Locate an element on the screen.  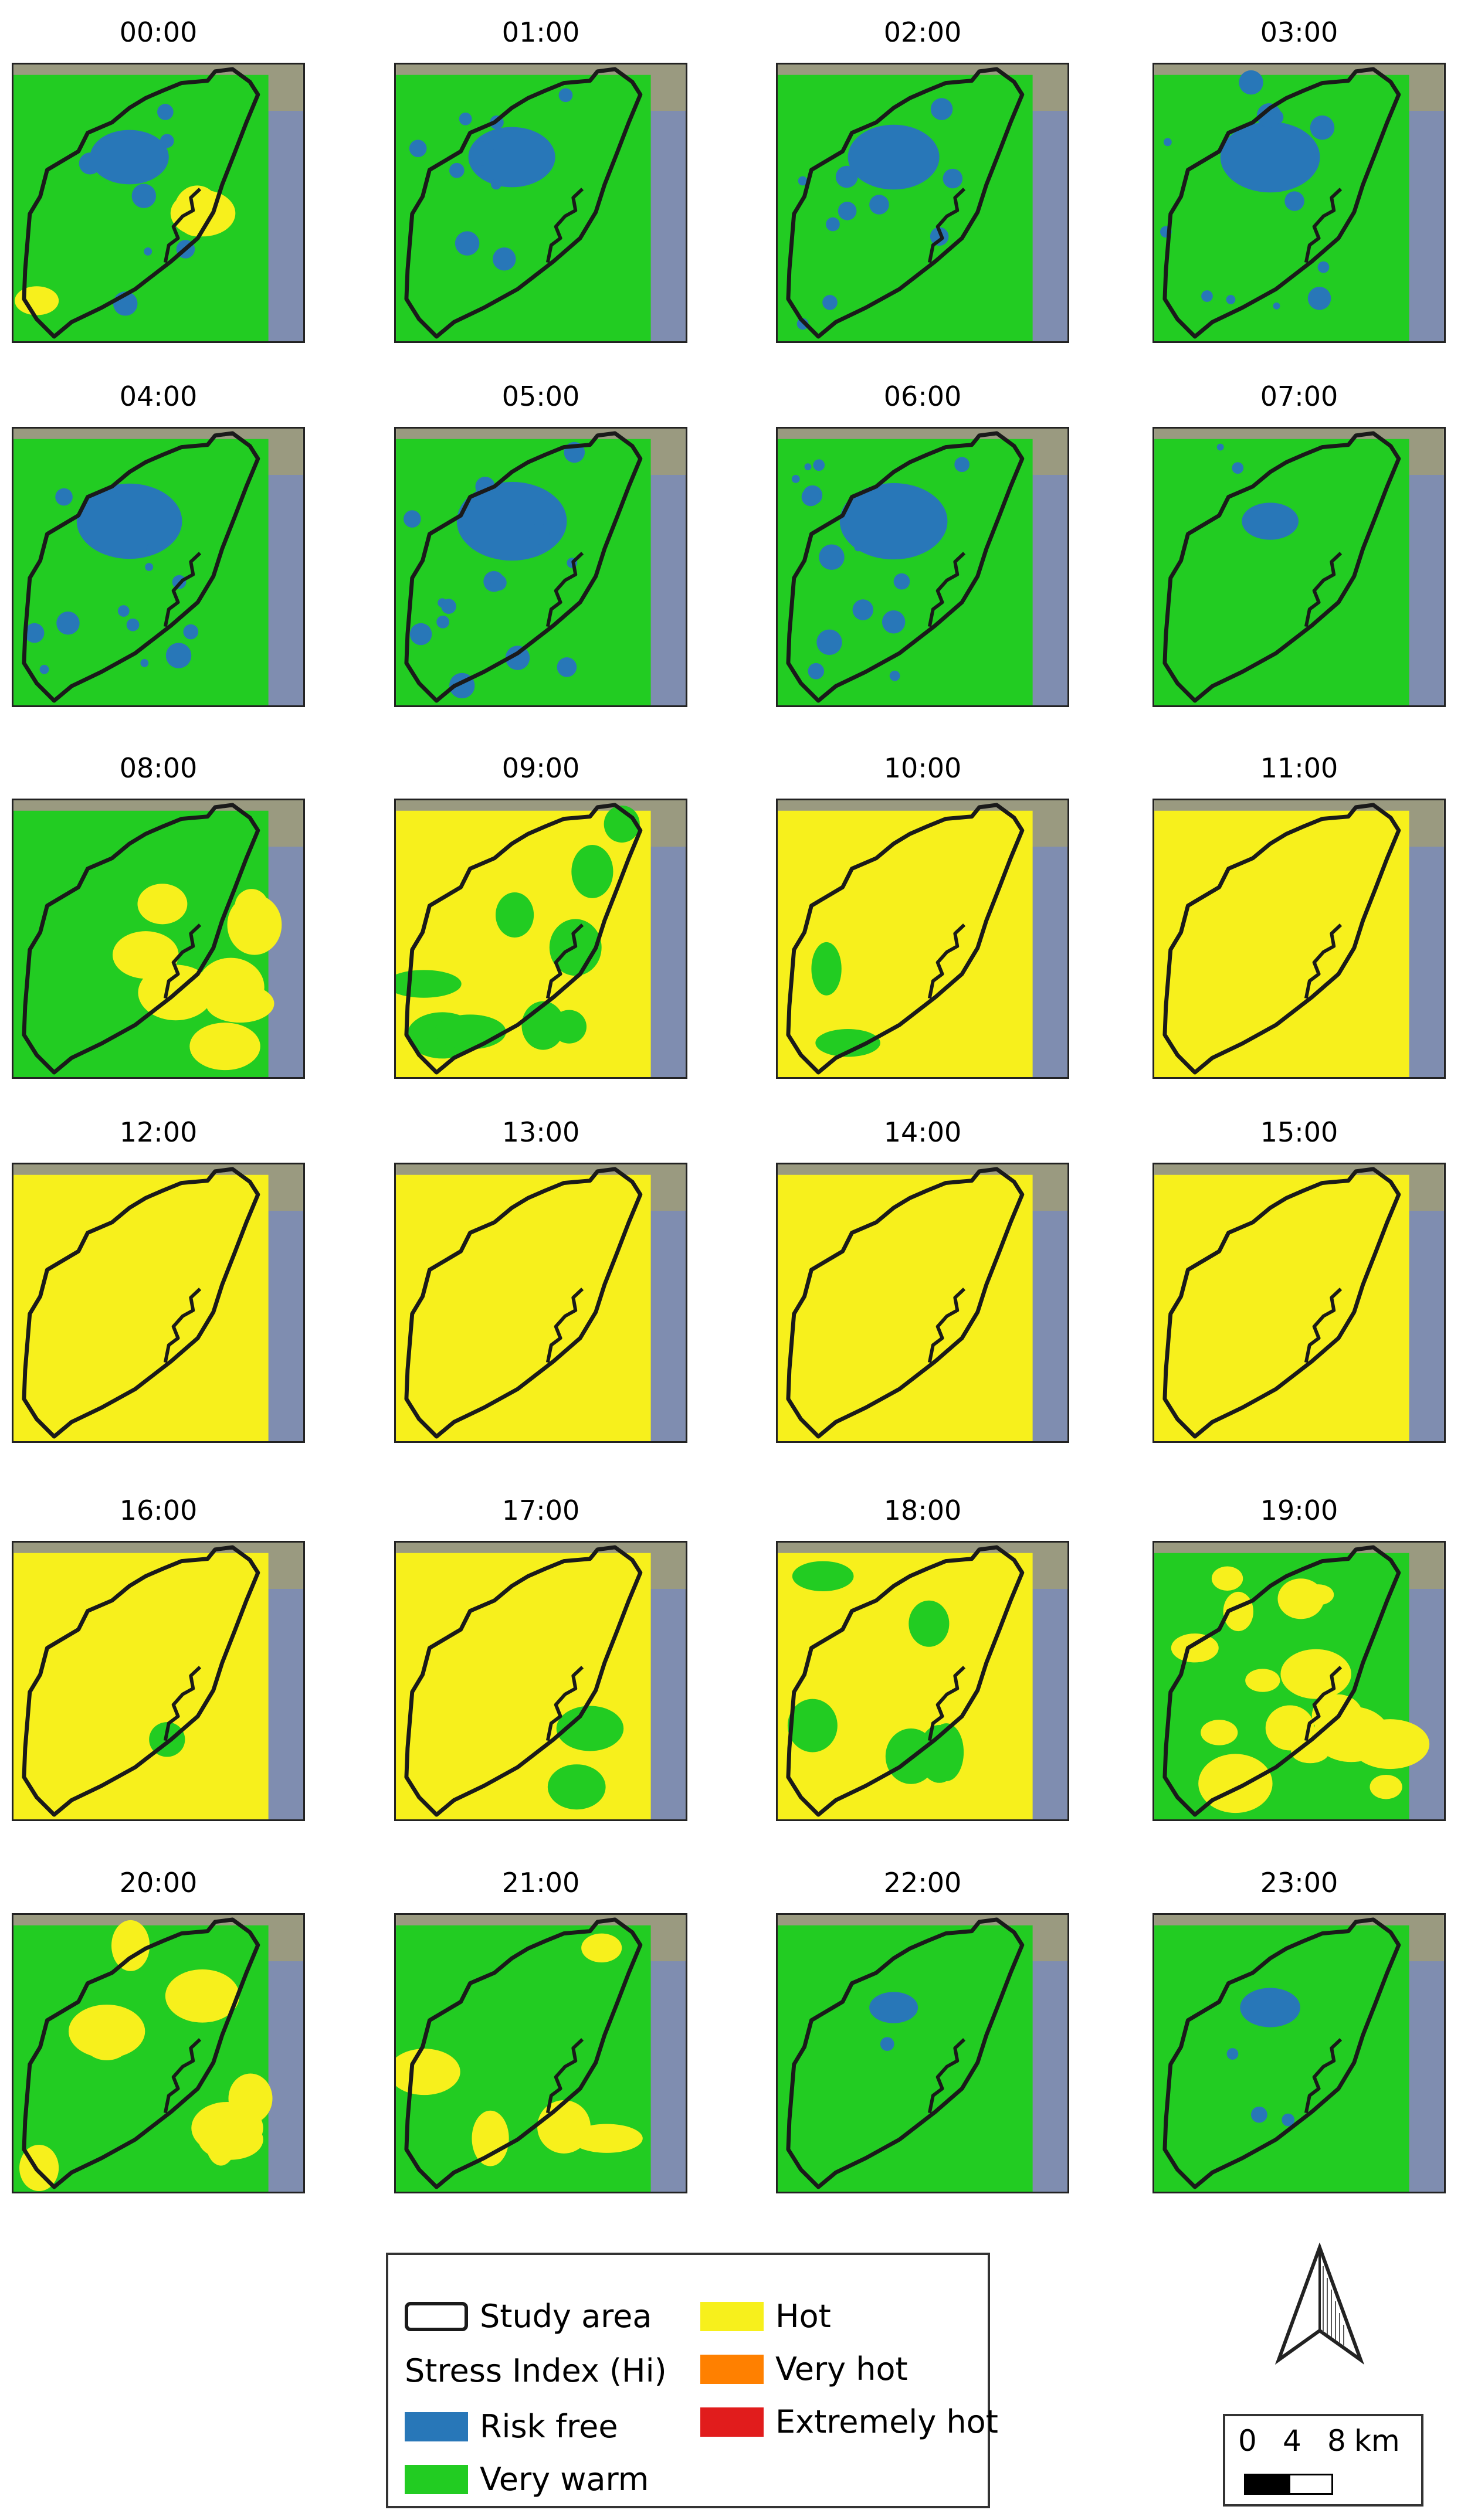
hourly-map-panel: 04:00 is located at coordinates (158, 544).